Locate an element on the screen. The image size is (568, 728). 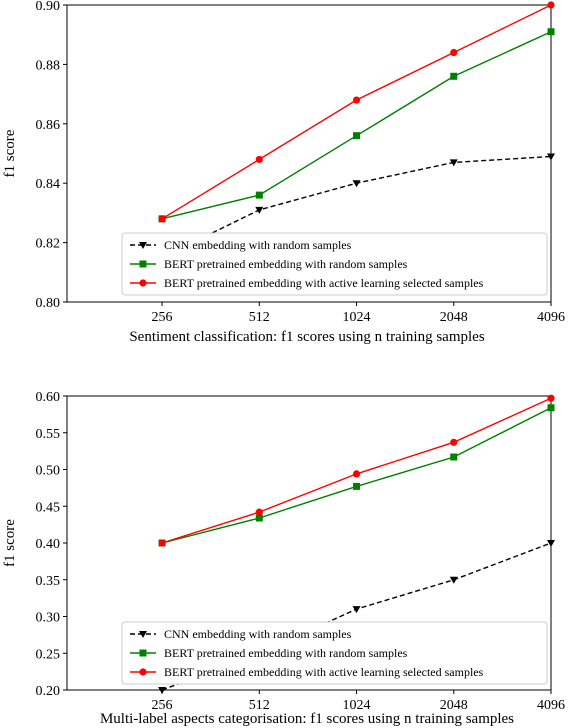
y-tick-label: 0.82 is located at coordinates (48, 244).